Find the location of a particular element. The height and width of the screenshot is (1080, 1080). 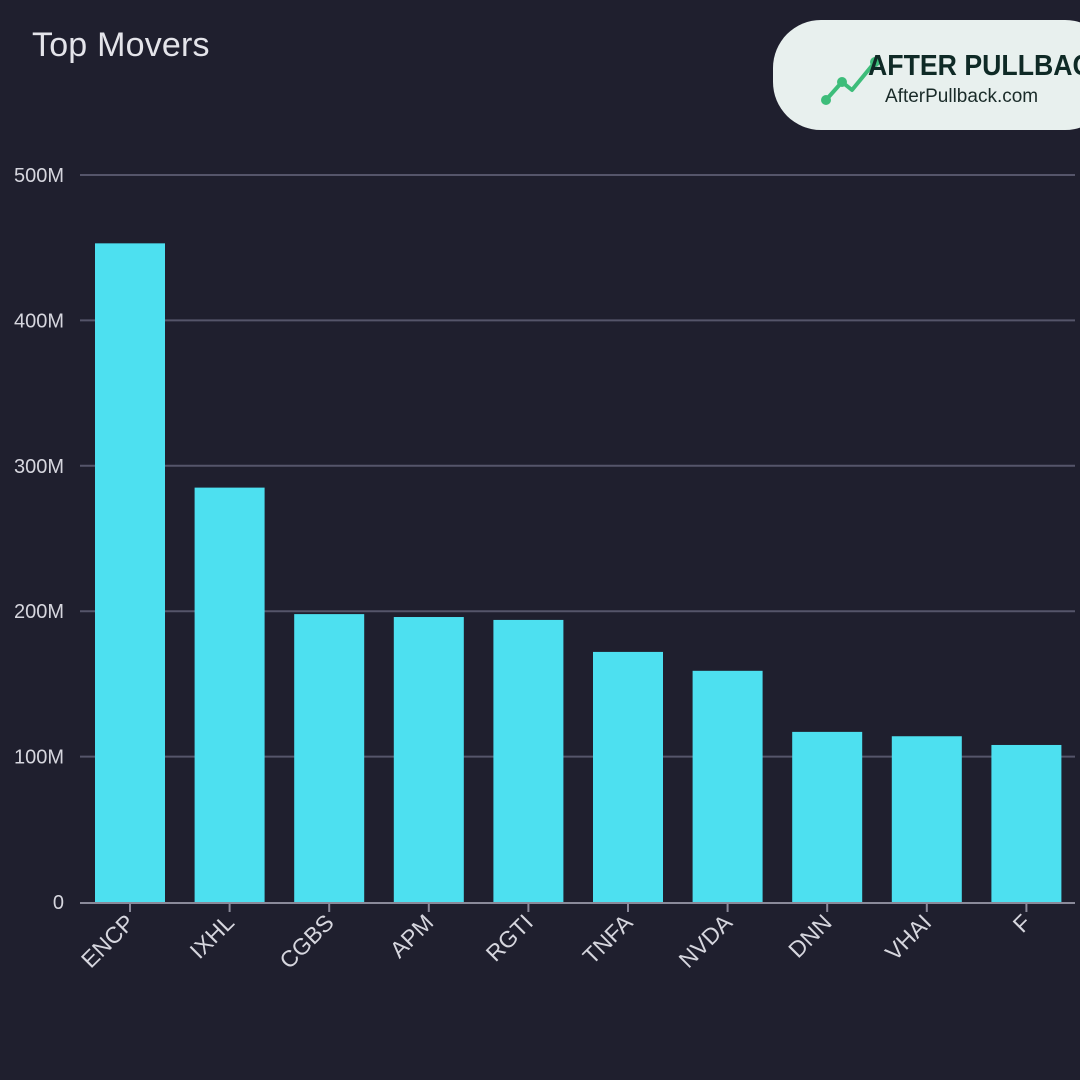

bar-nvda is located at coordinates (727, 786).